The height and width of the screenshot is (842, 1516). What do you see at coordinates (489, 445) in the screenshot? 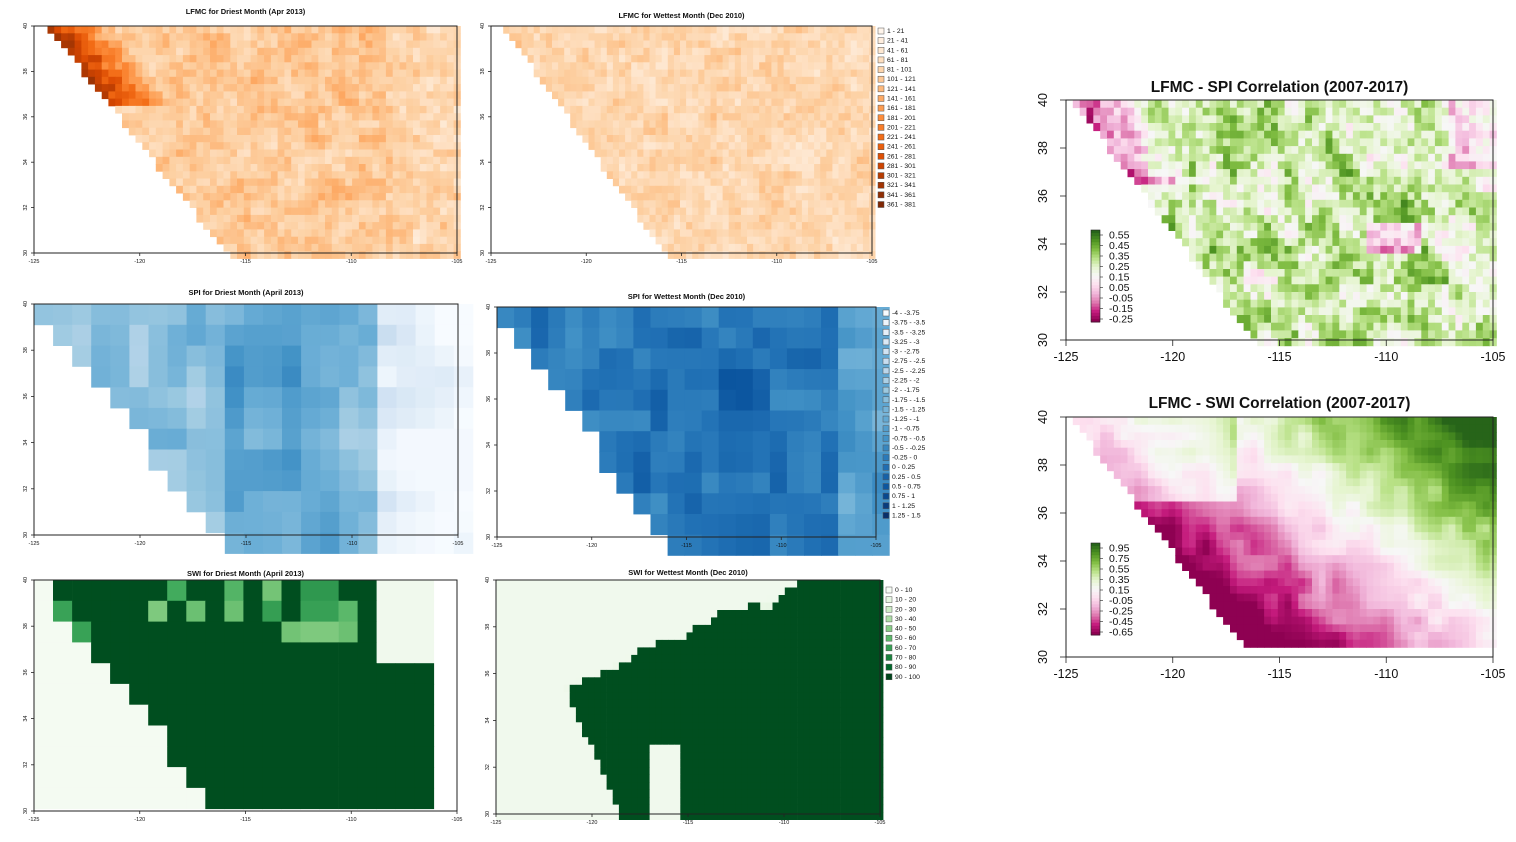
I see `y-tick-label: 34` at bounding box center [489, 445].